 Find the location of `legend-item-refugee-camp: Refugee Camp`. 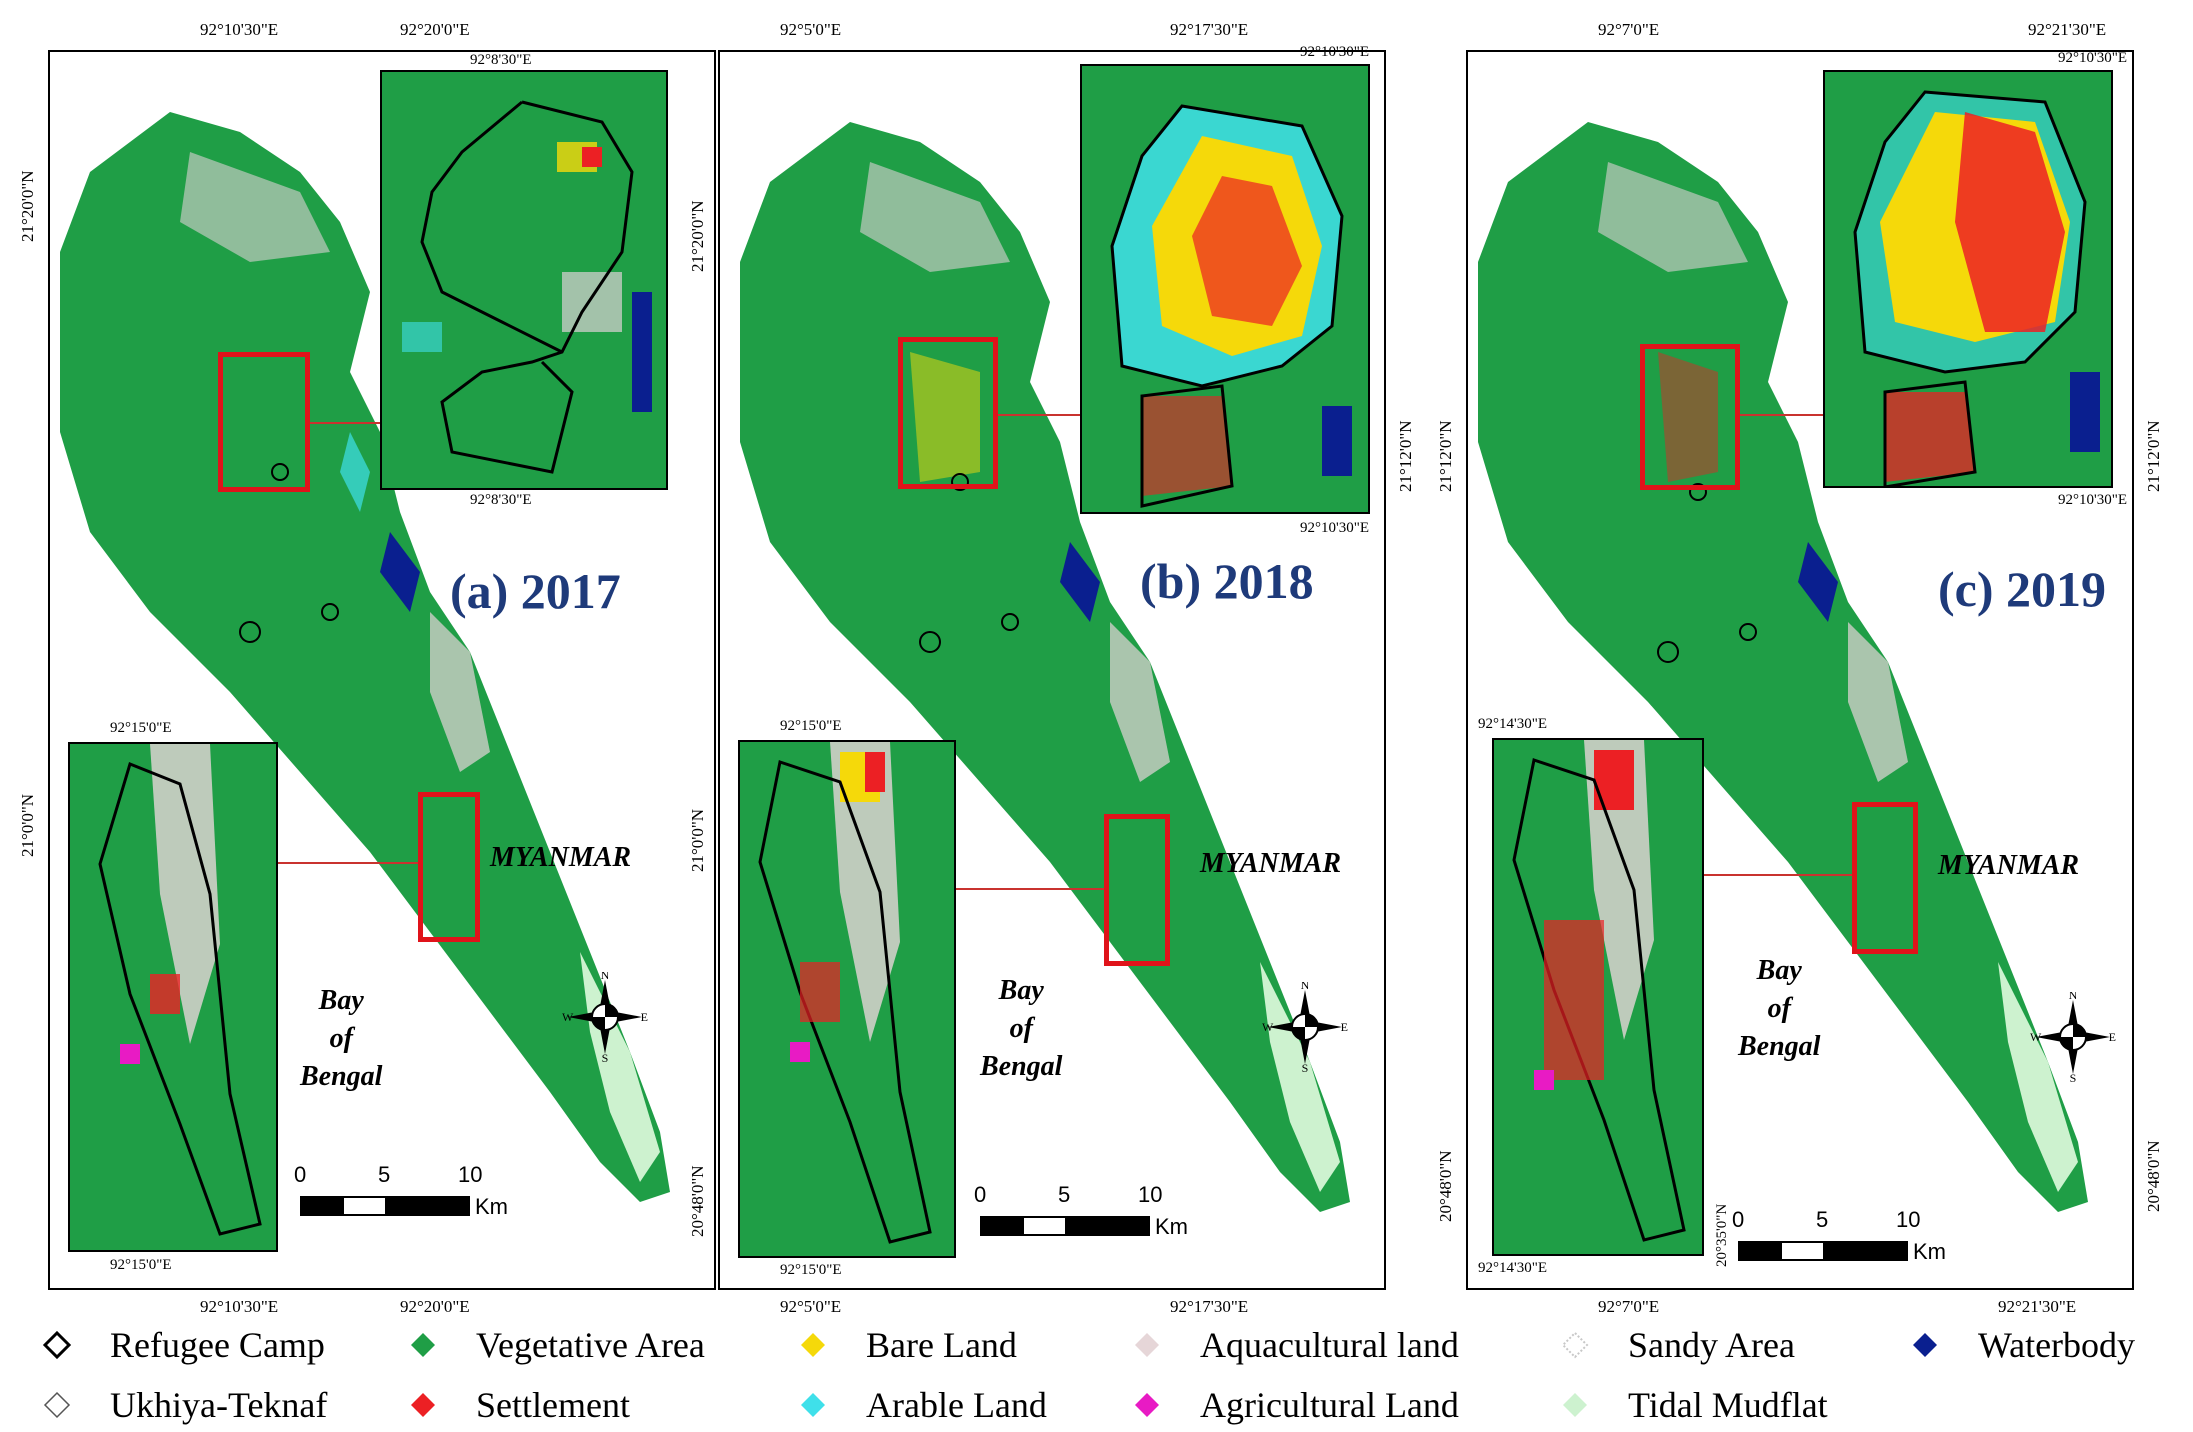

legend-item-refugee-camp: Refugee Camp is located at coordinates (183, 1345).